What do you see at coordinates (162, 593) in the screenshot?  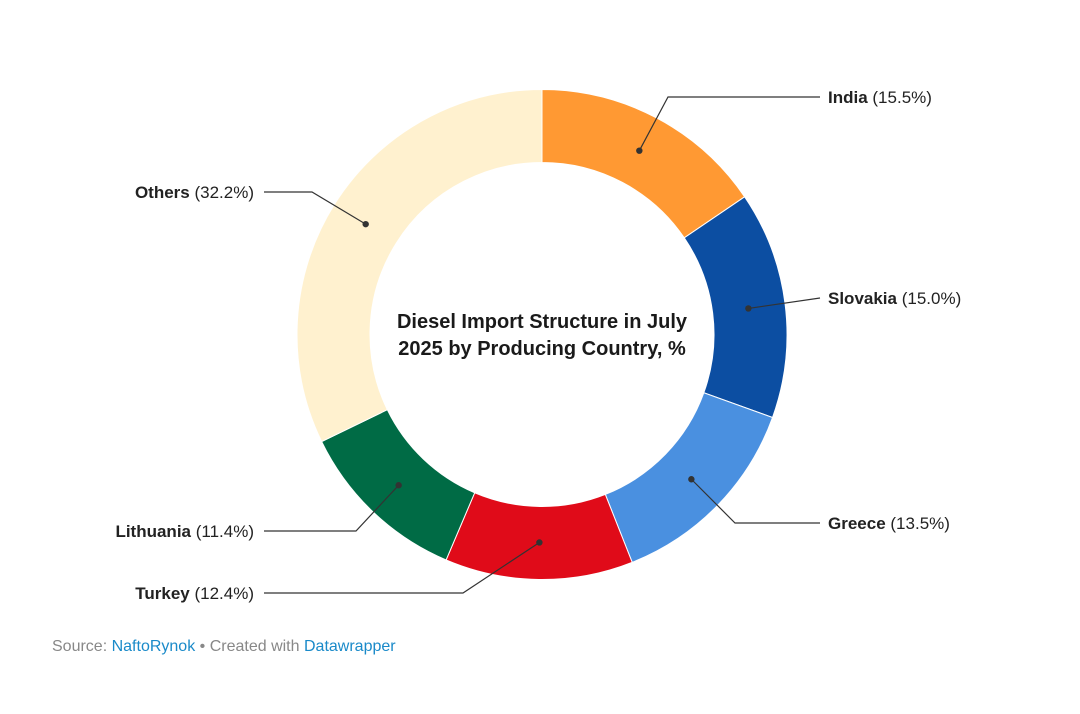 I see `label-name: Turkey` at bounding box center [162, 593].